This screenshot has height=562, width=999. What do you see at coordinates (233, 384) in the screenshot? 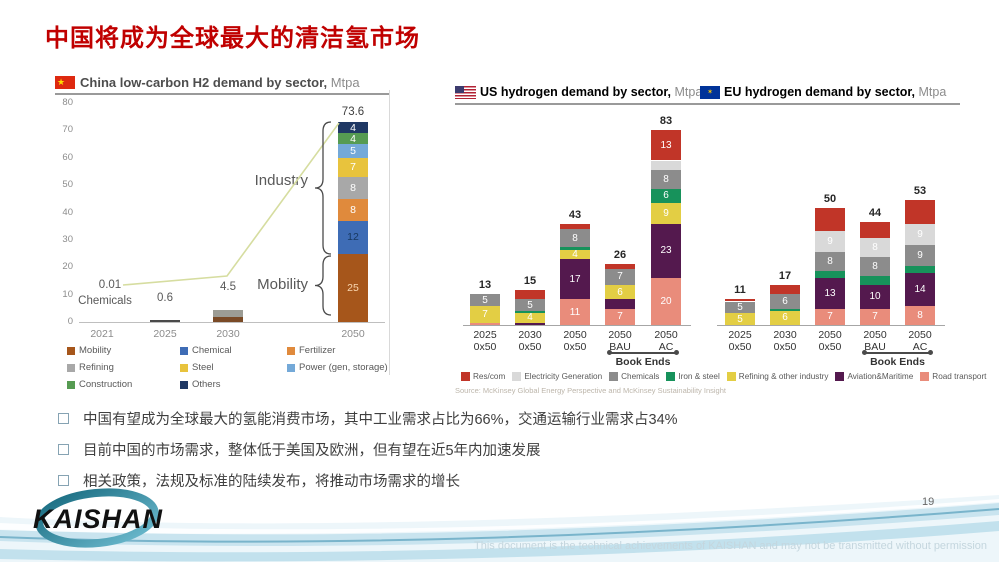
I see `legend-item: Others` at bounding box center [233, 384].